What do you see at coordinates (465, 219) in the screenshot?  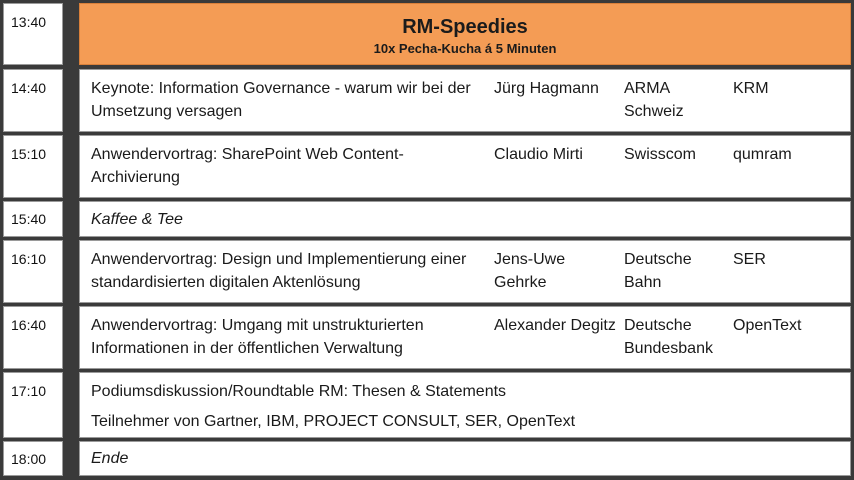 I see `session-cell: Kaffee & Tee` at bounding box center [465, 219].